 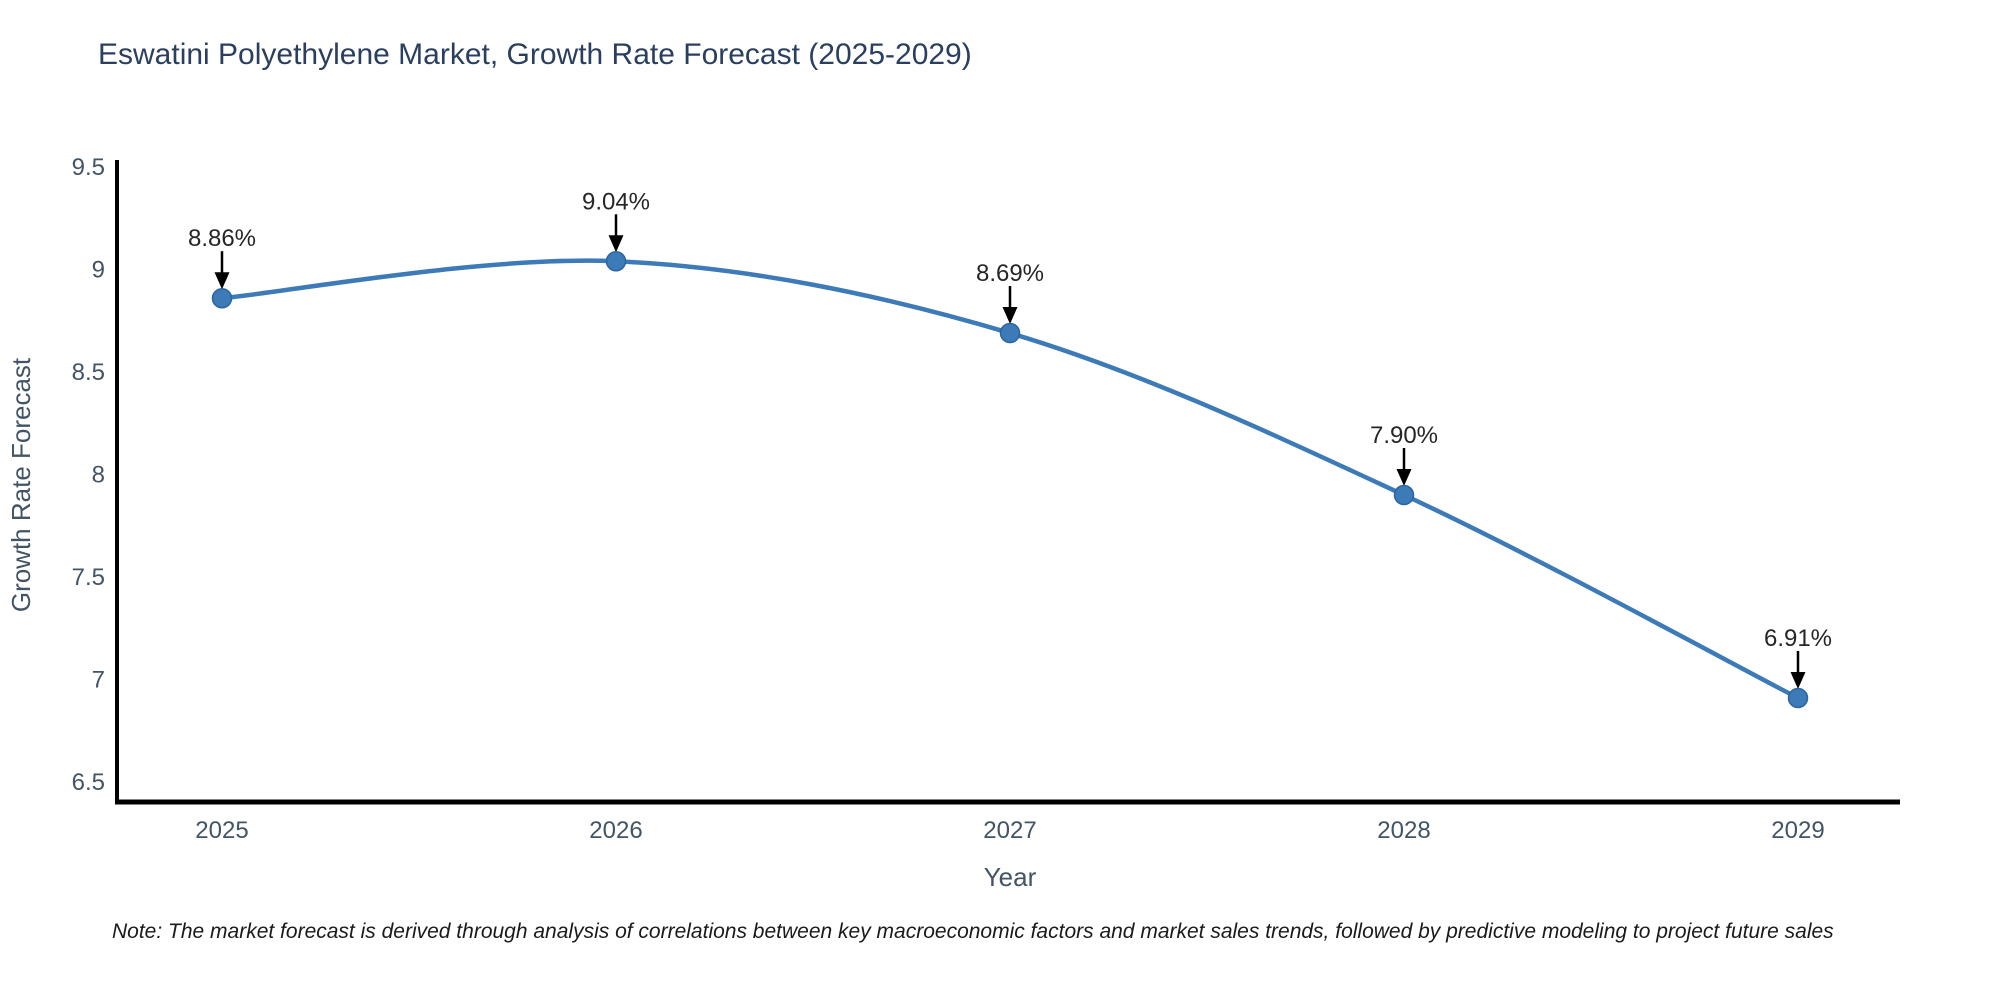 I want to click on x-tick-label: 2029, so click(x=1797, y=830).